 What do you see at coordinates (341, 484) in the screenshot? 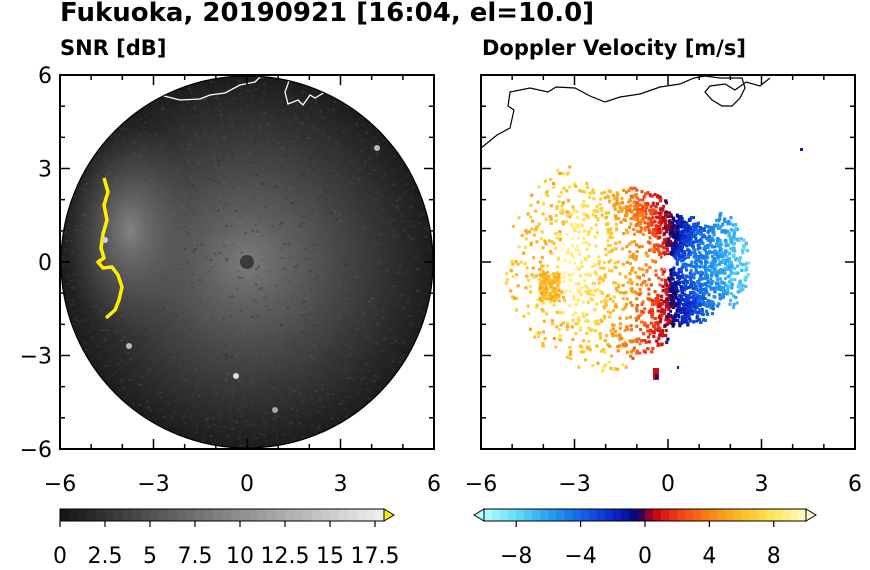
I see `snr-xtick-label: 3` at bounding box center [341, 484].